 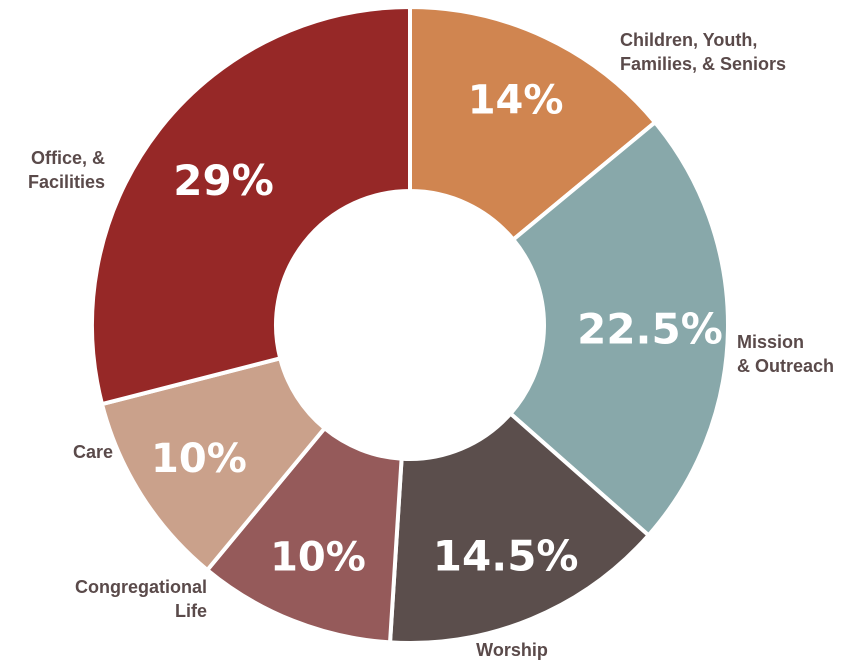 I want to click on label-care: Care, so click(x=92, y=452).